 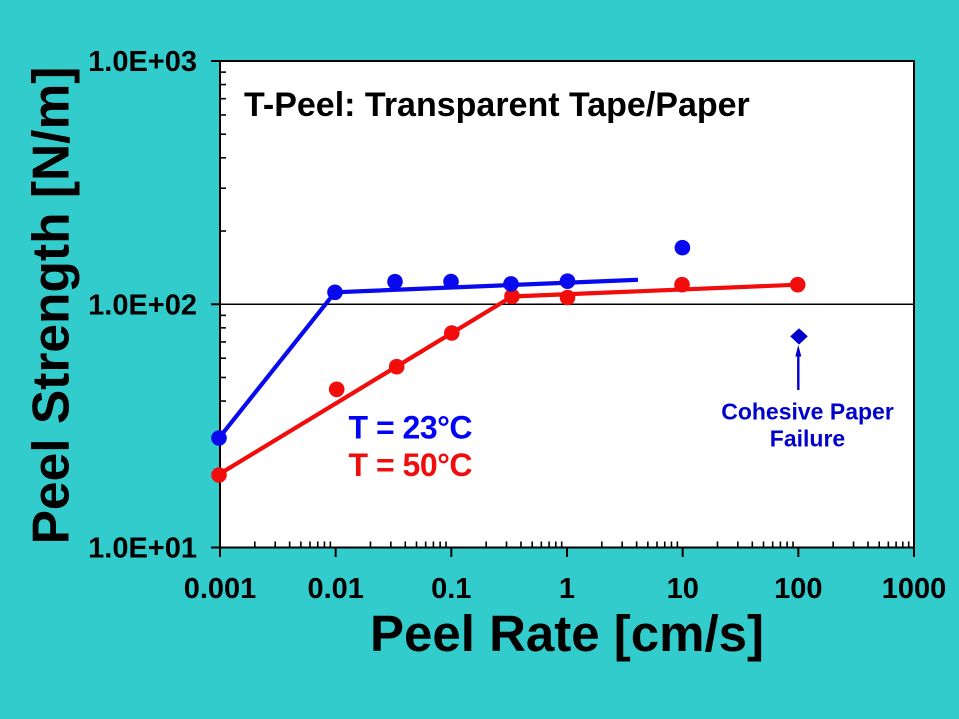 I want to click on svg-text: 1000, so click(x=914, y=589).